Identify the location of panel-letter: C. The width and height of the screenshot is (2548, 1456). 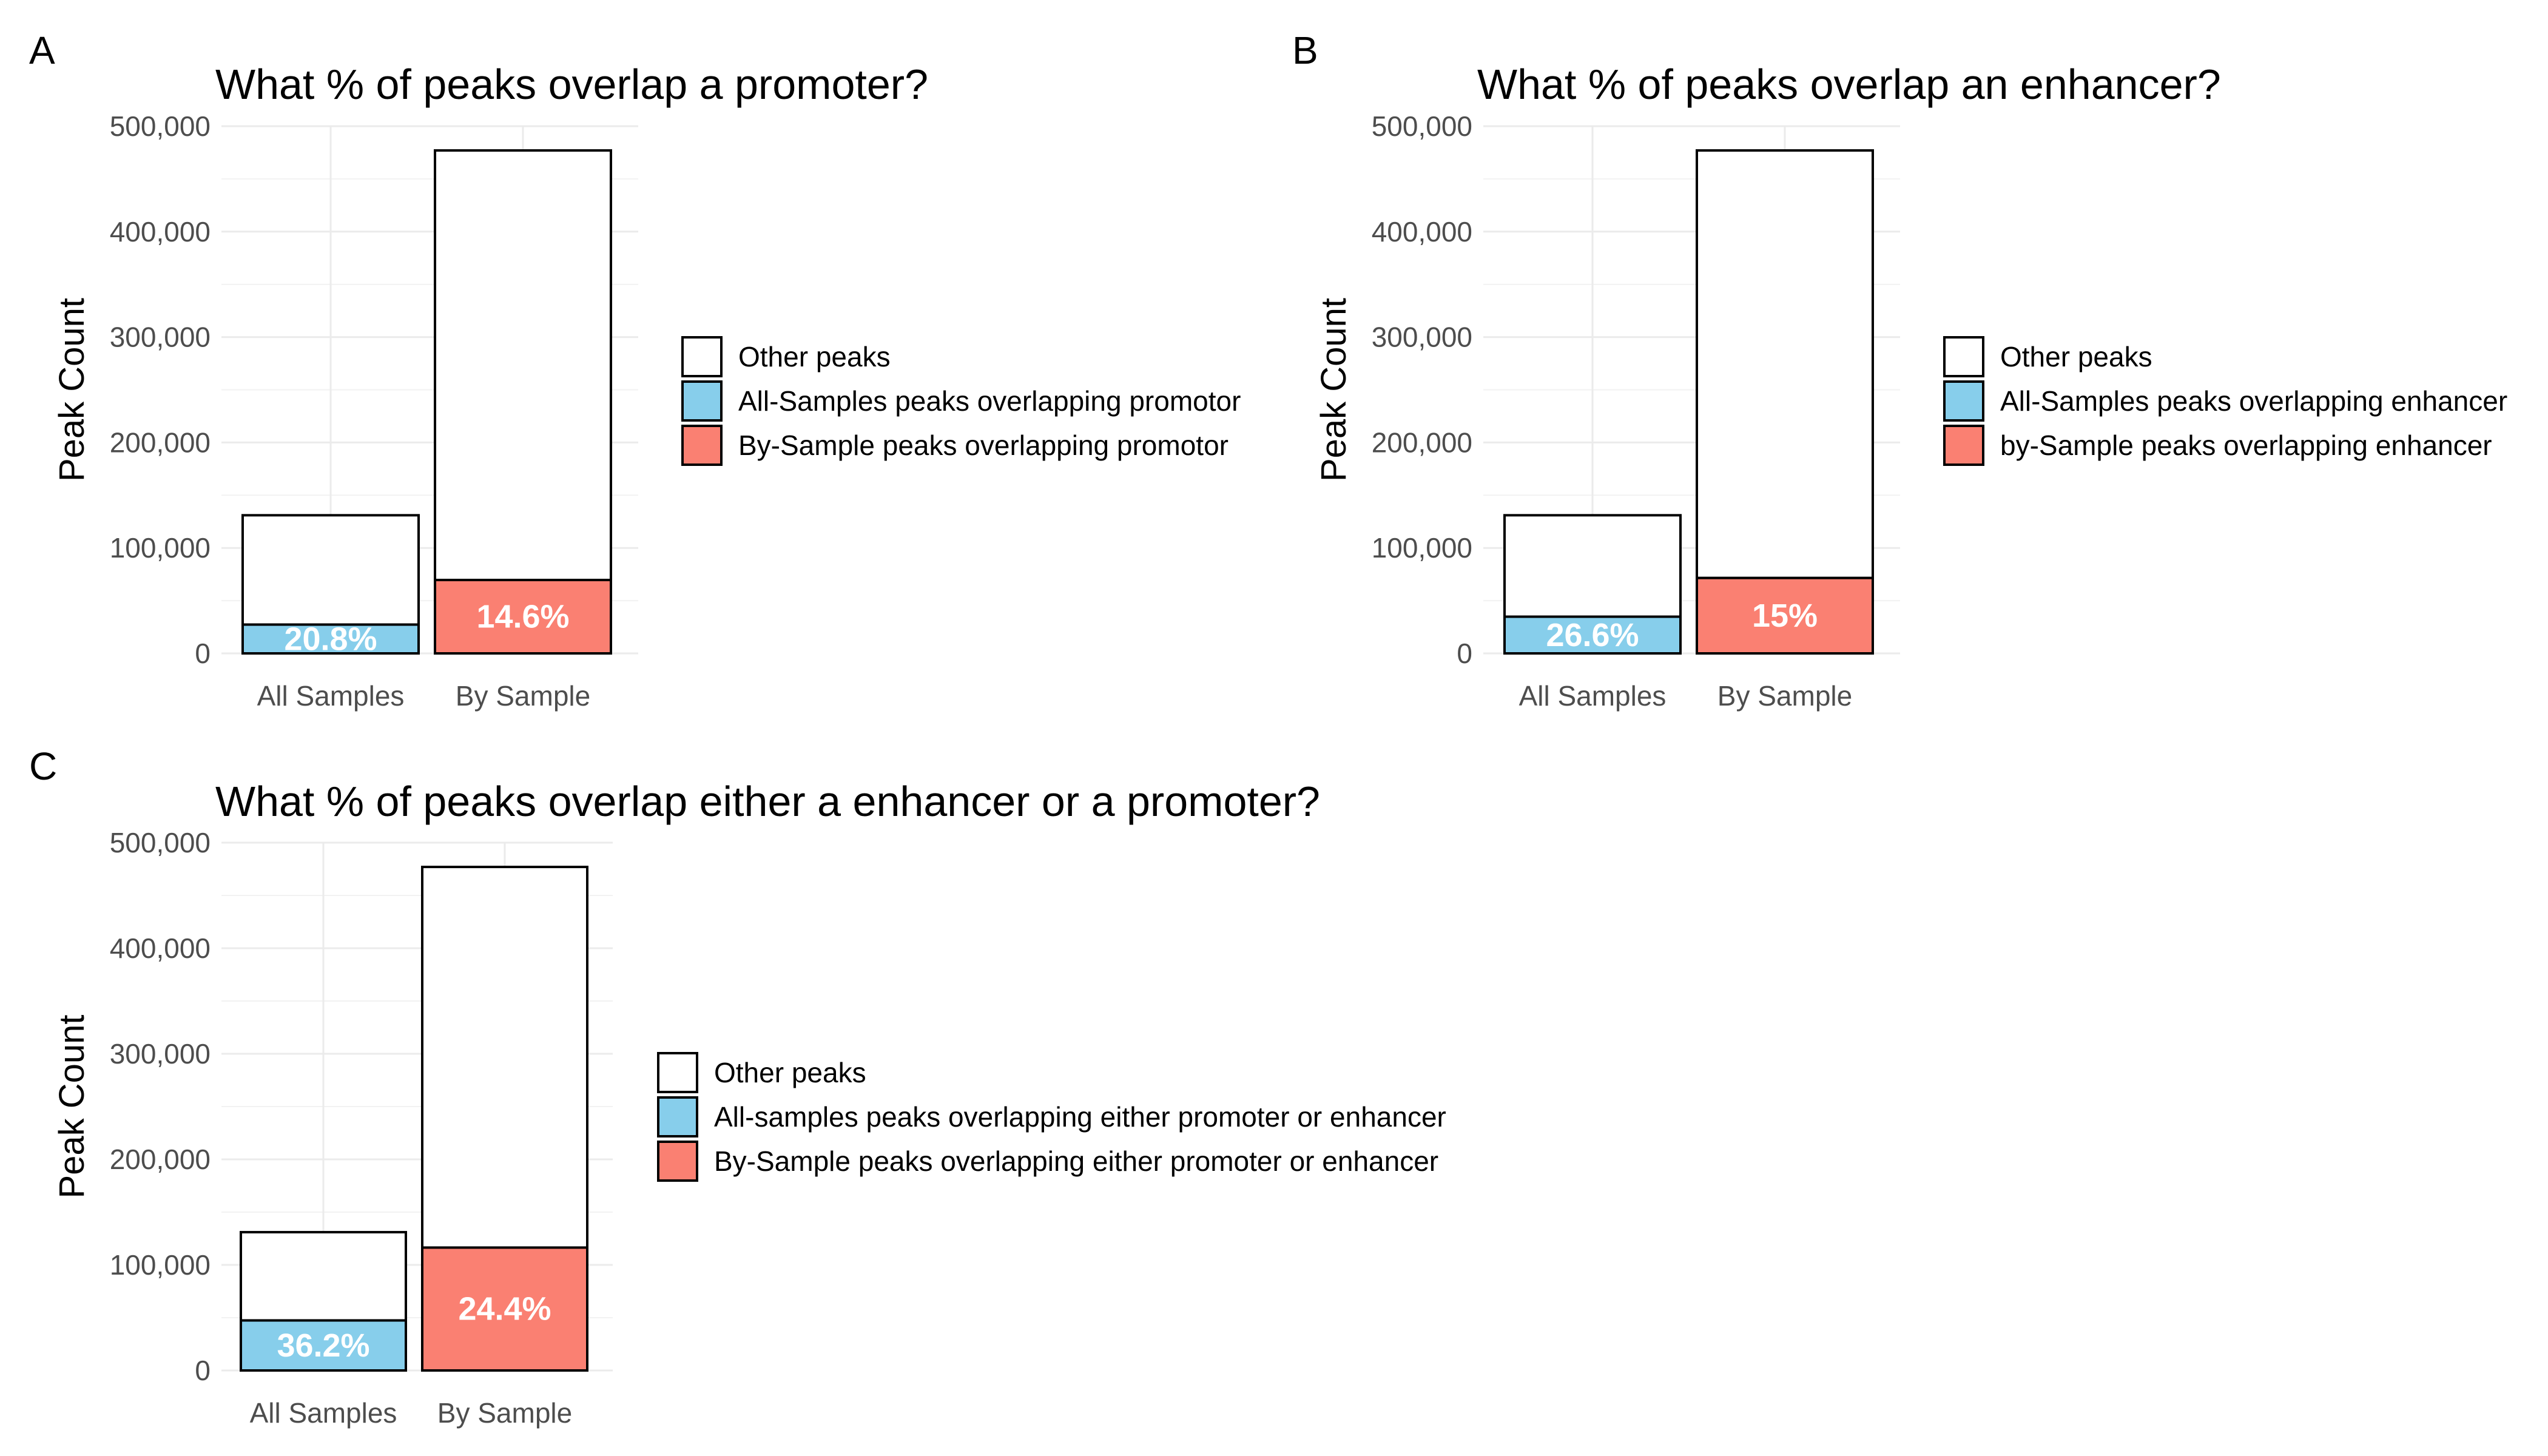
(43, 766).